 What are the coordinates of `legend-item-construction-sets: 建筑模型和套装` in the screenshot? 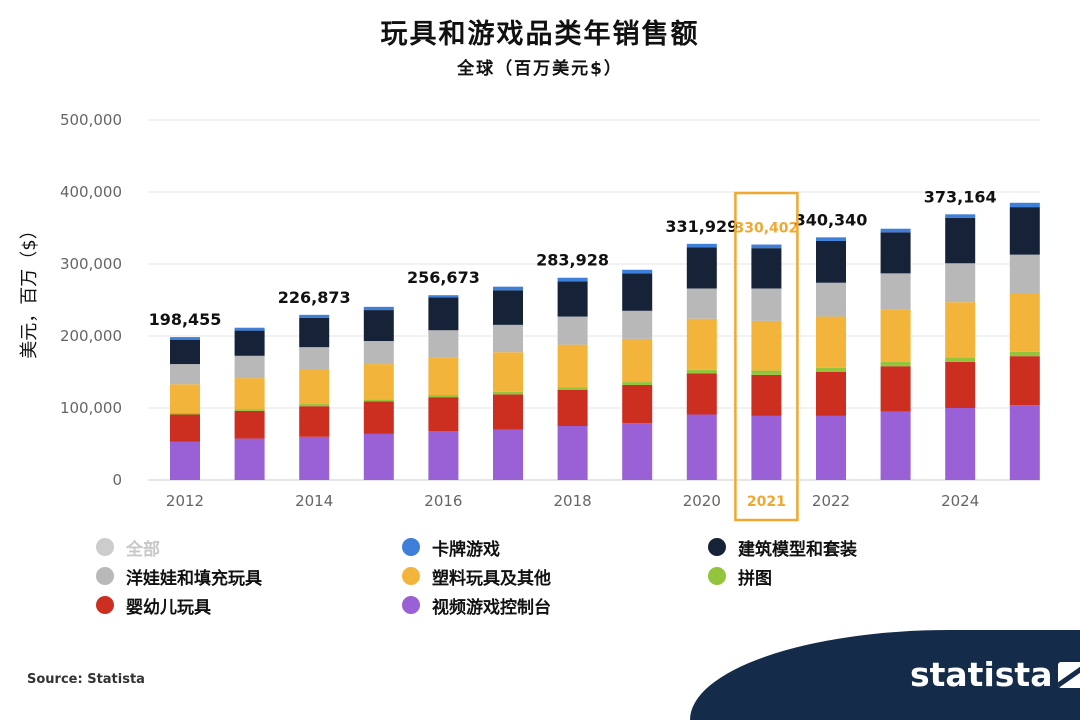 It's located at (782, 547).